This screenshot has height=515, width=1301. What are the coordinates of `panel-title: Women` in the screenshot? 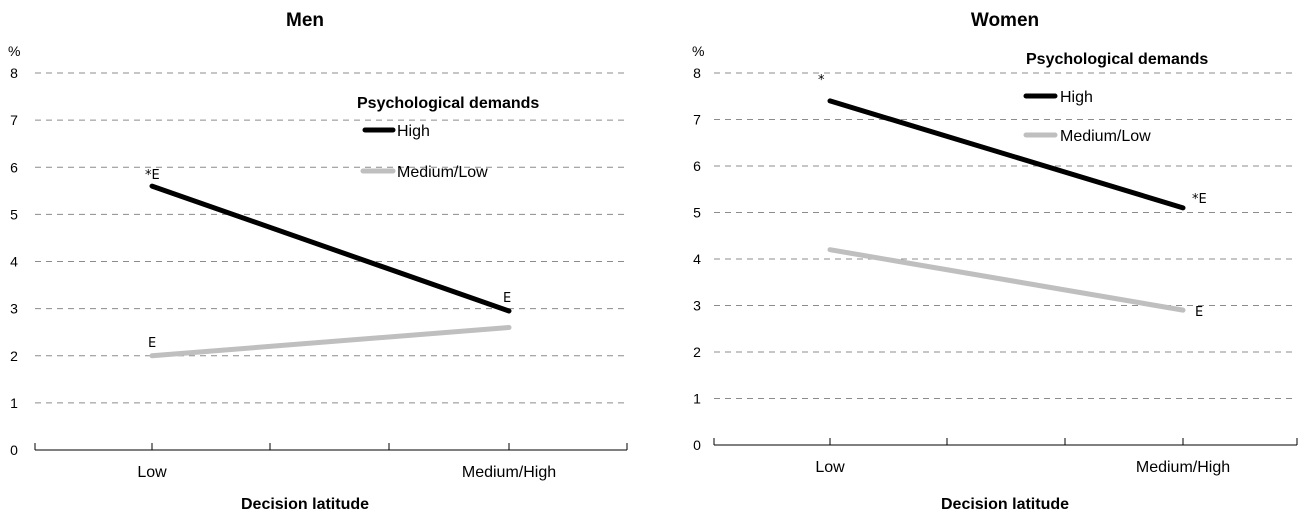 It's located at (1005, 20).